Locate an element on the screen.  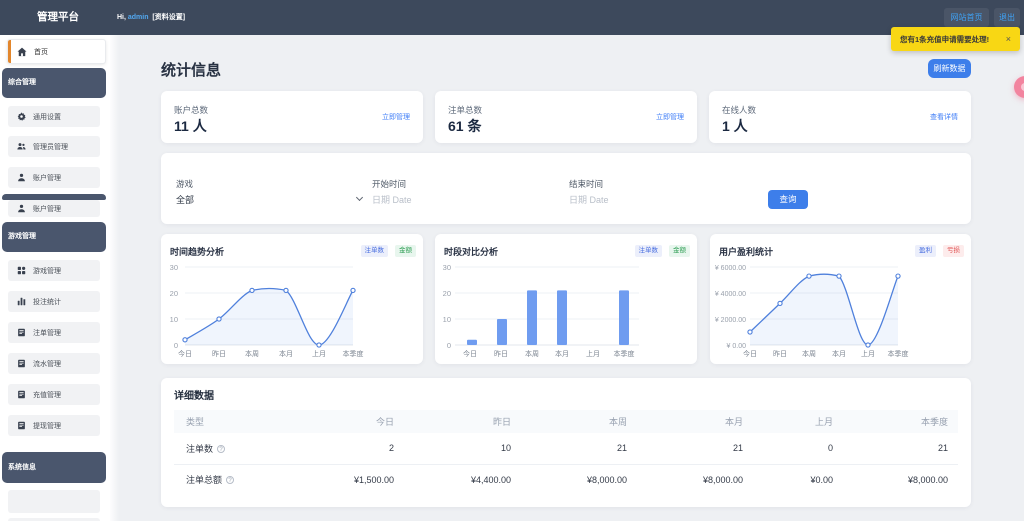
svg-text: ¥ 4000.00 is located at coordinates (730, 294).